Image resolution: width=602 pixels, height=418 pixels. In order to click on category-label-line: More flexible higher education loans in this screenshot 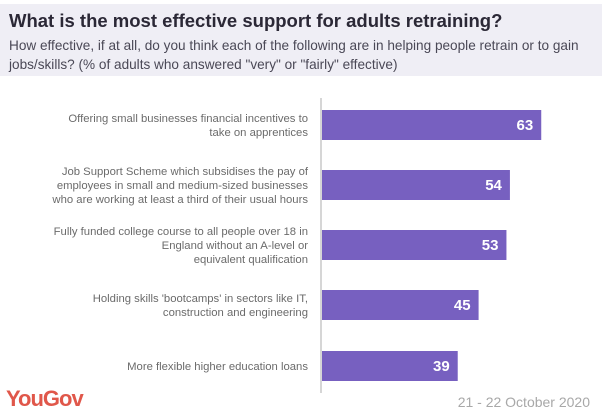, I will do `click(217, 367)`.